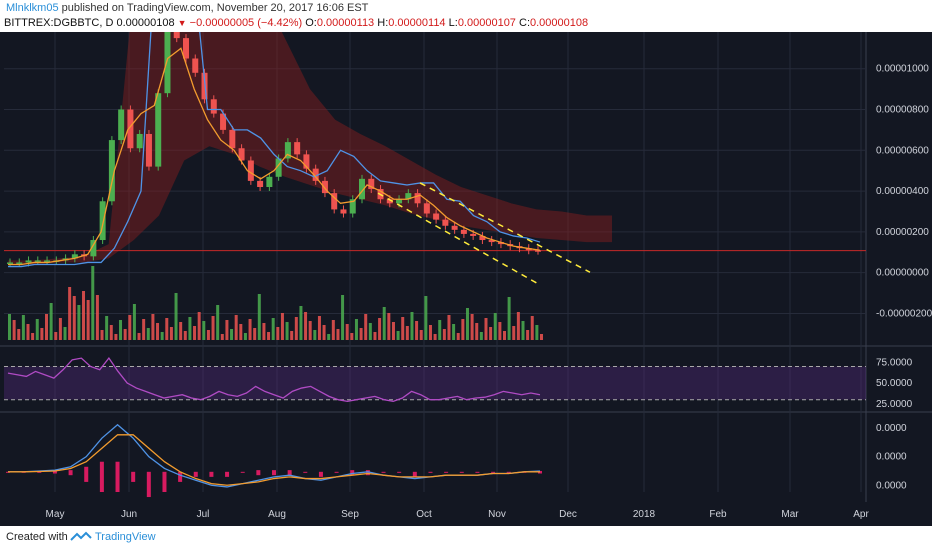  I want to click on rsi-line, so click(274, 380).